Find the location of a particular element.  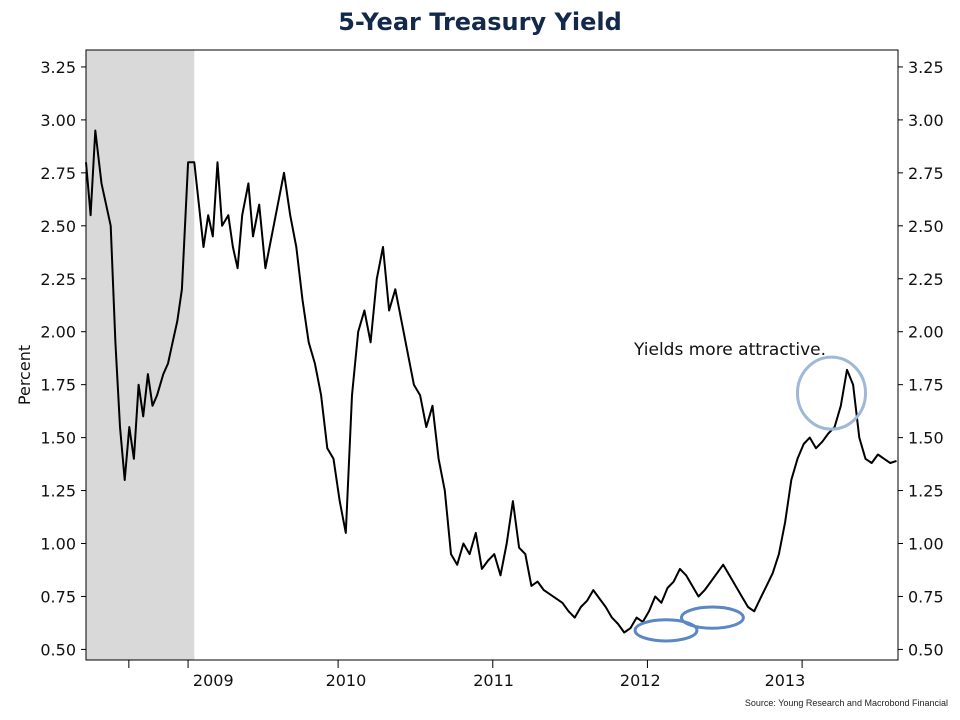

recession-shading-layer is located at coordinates (140, 355).